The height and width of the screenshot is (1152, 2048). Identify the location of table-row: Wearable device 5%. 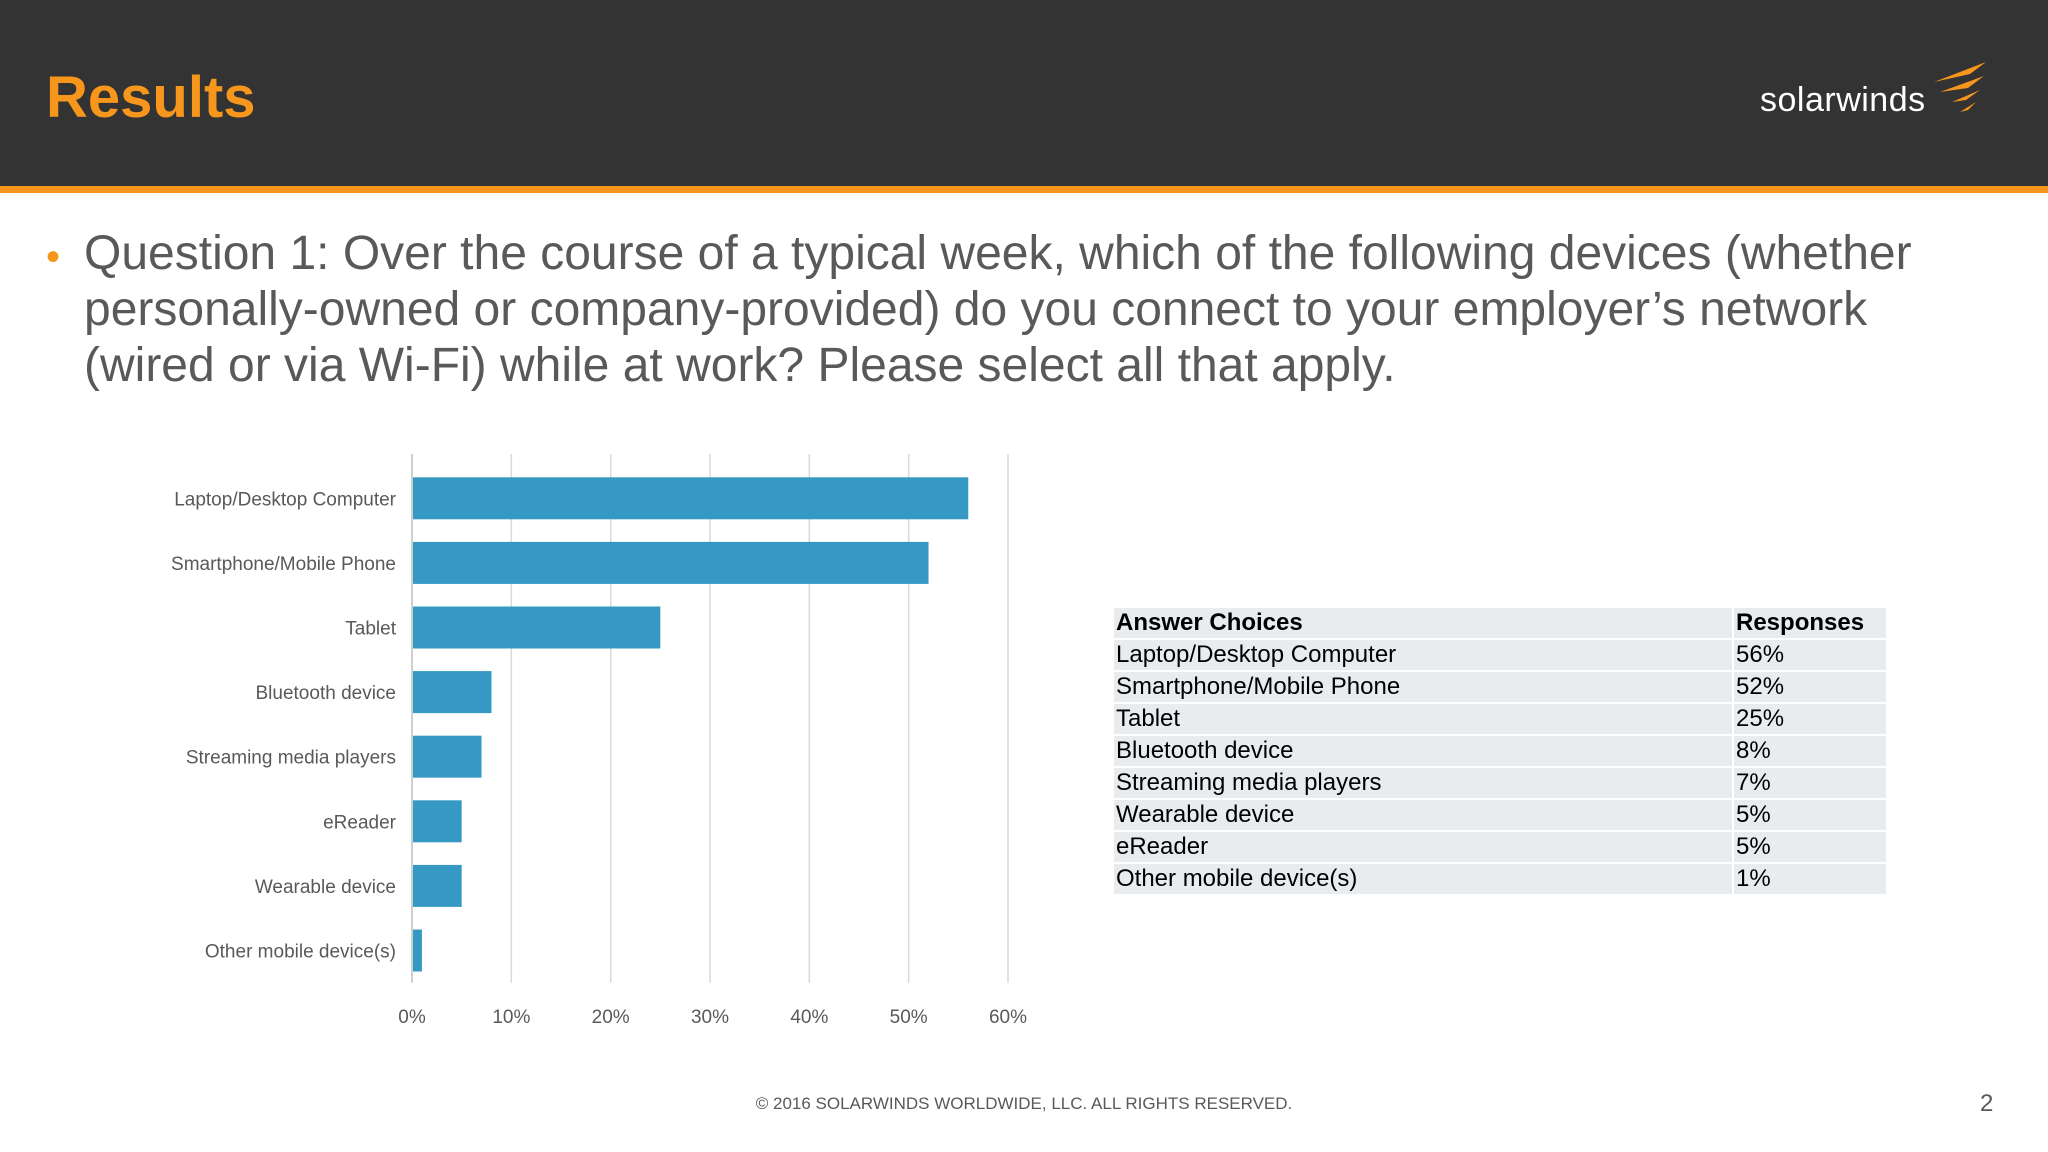
(1500, 815).